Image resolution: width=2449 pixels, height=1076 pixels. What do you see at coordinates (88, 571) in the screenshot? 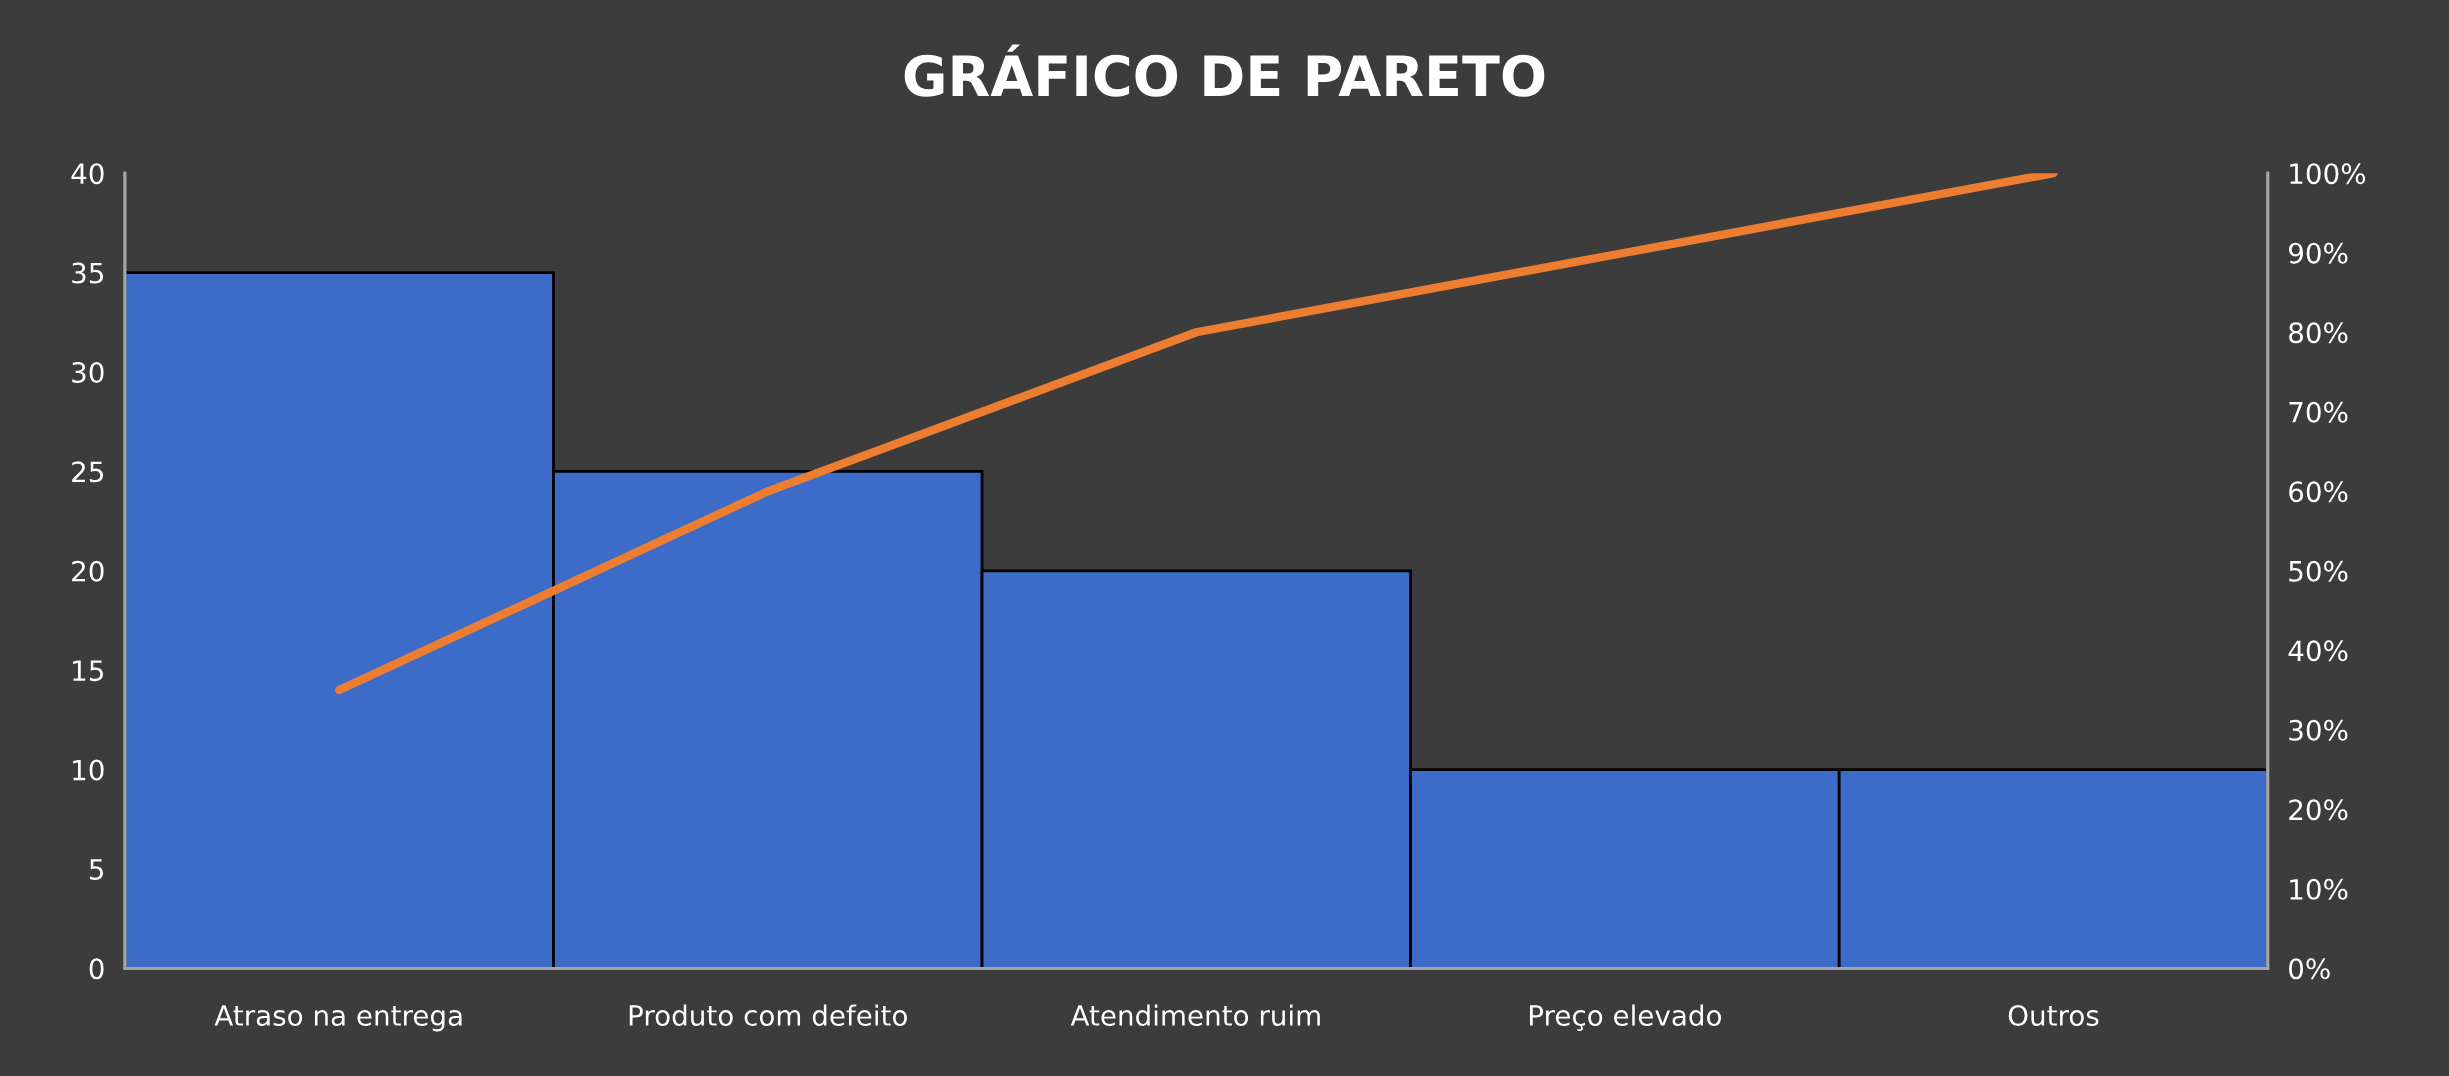
I see `y-tick-label: 20` at bounding box center [88, 571].